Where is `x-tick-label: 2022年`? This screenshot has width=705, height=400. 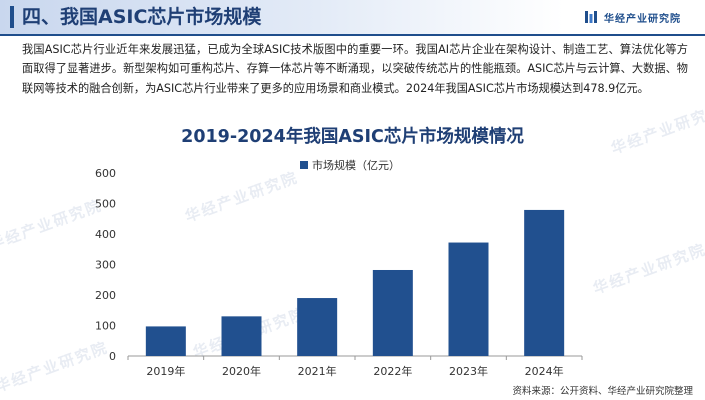 x-tick-label: 2022年 is located at coordinates (392, 371).